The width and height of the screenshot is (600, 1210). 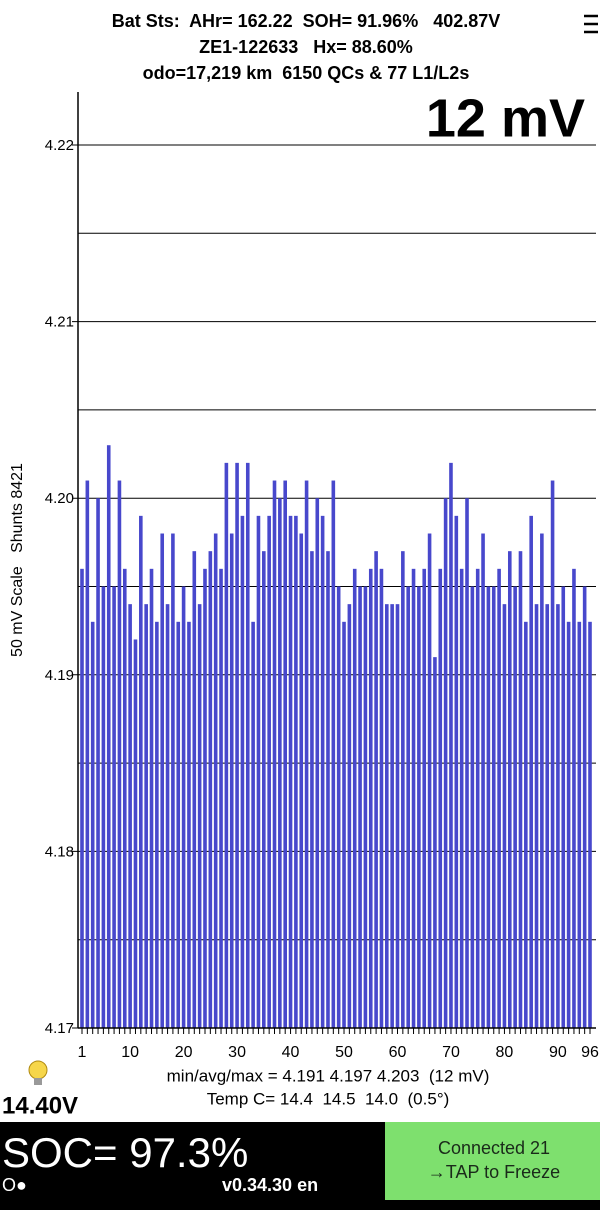 I want to click on indicator: O●, so click(x=14, y=1185).